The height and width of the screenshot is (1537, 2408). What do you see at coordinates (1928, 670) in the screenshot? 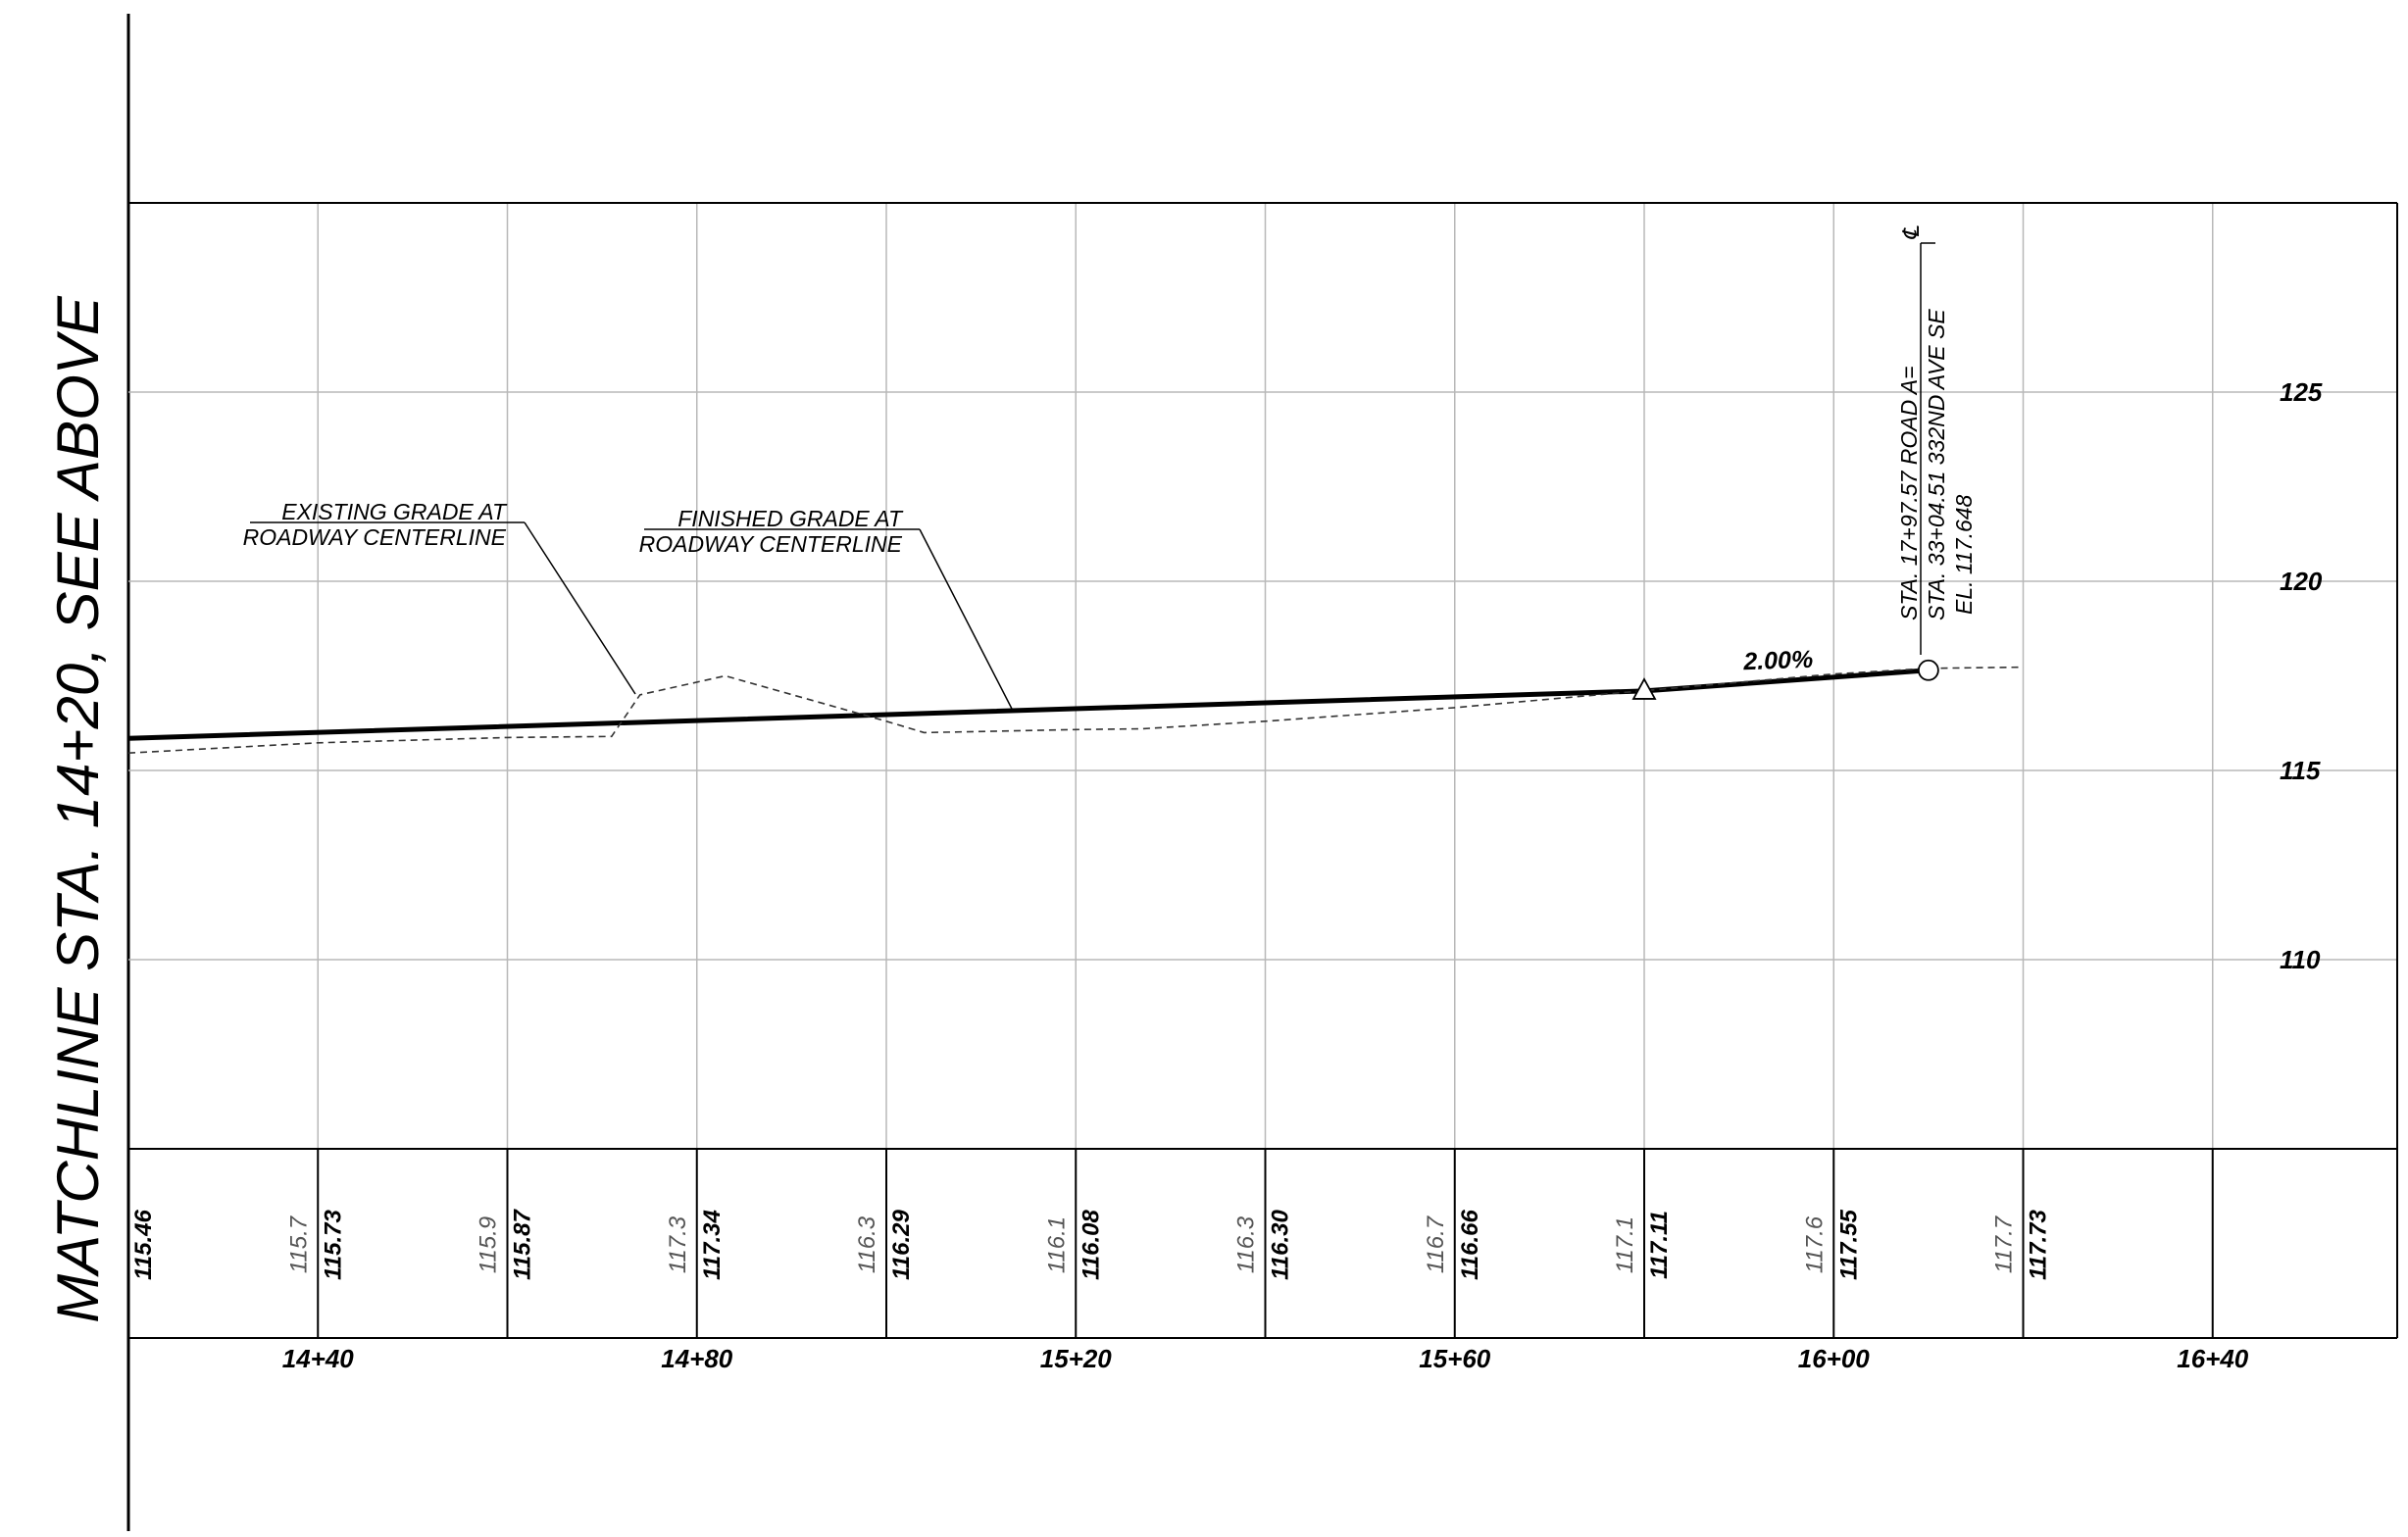
I see `pvi-circle-icon` at bounding box center [1928, 670].